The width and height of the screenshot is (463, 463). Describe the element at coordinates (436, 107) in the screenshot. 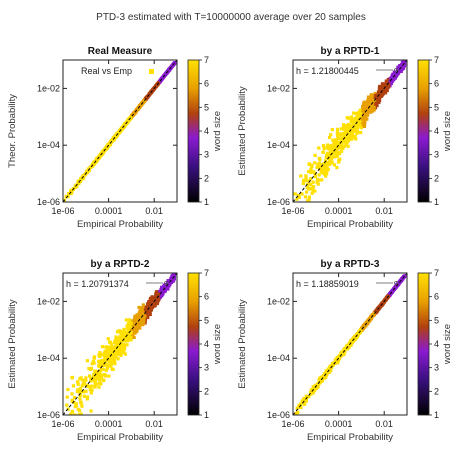

I see `colorbar-tick-label: 5` at that location.